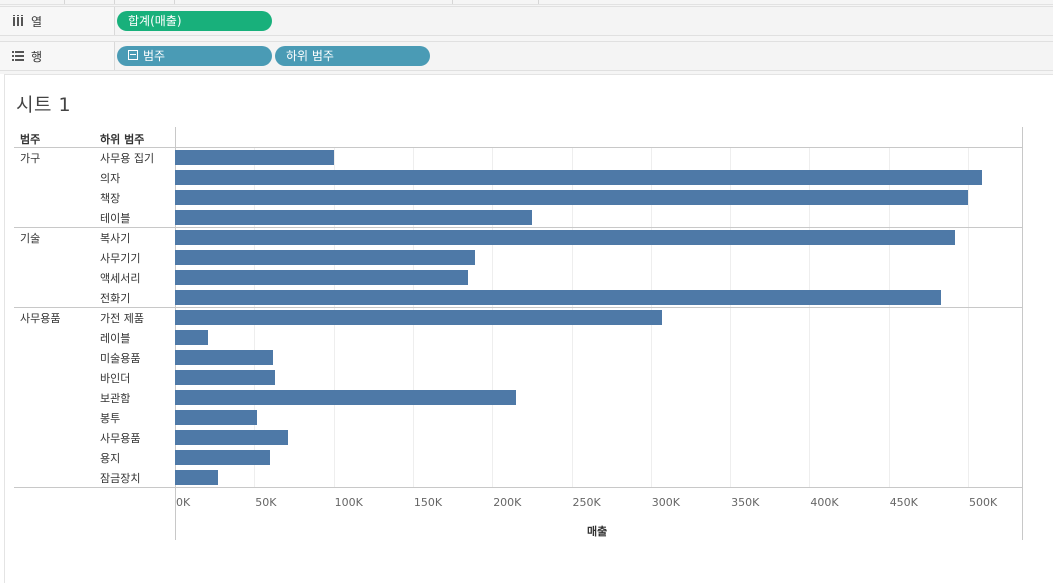  Describe the element at coordinates (155, 21) in the screenshot. I see `sum-sales-pill-label: 합계(매출)` at that location.